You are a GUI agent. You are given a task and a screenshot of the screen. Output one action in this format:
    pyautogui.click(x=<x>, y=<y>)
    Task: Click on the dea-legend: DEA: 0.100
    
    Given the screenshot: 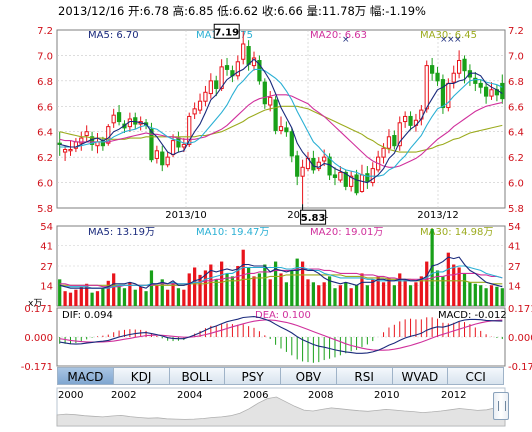 What is the action you would take?
    pyautogui.click(x=283, y=315)
    